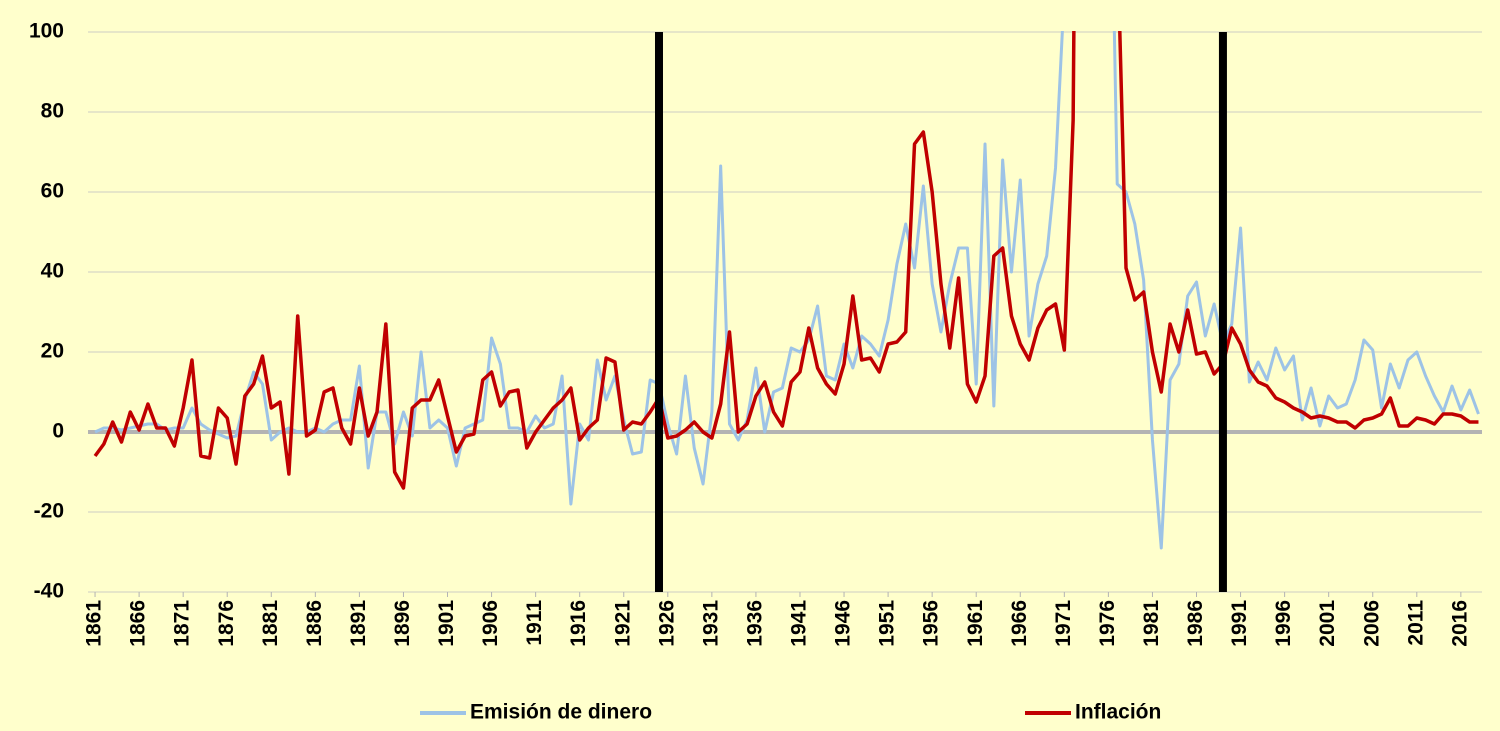  I want to click on y-tick-label: 60, so click(52, 191).